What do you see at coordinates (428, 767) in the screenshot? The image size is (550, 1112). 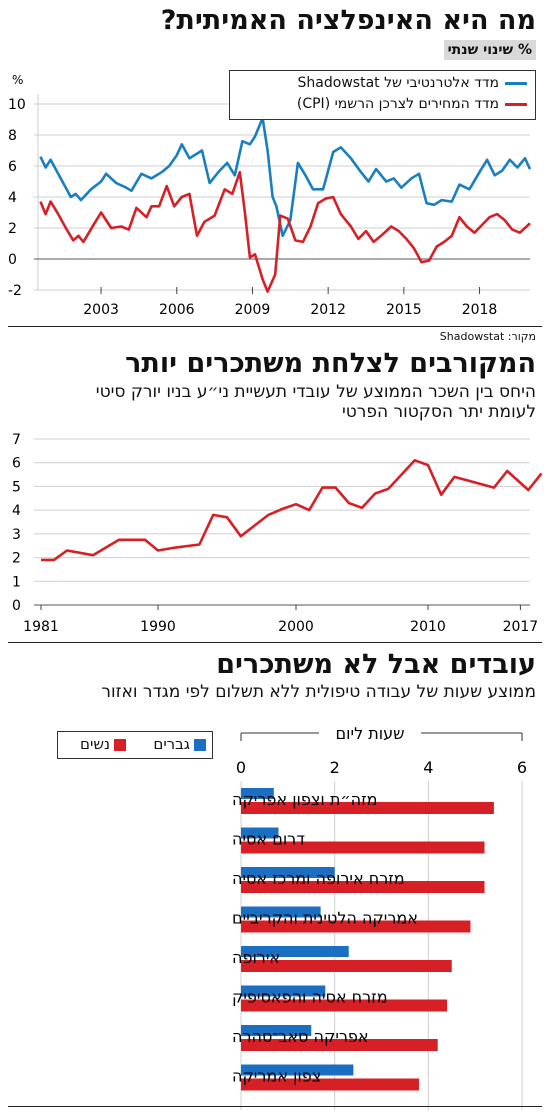 I see `x-tick-label: 4` at bounding box center [428, 767].